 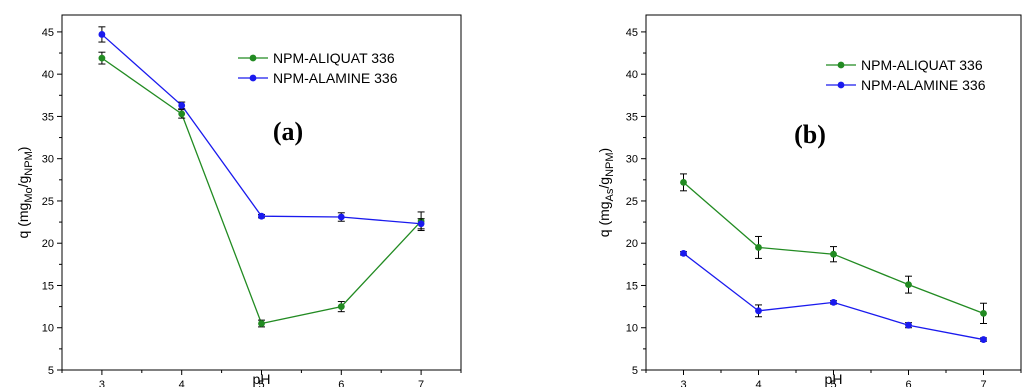 I want to click on y-axis-title-subscript: As, so click(x=610, y=194).